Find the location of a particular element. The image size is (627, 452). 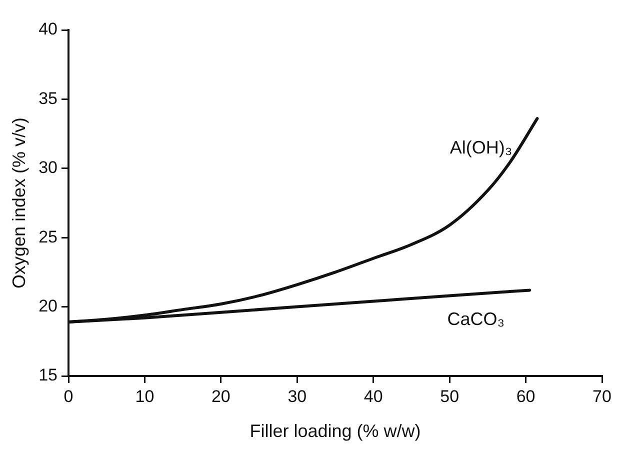

y-tick-label: 20 is located at coordinates (48, 306).